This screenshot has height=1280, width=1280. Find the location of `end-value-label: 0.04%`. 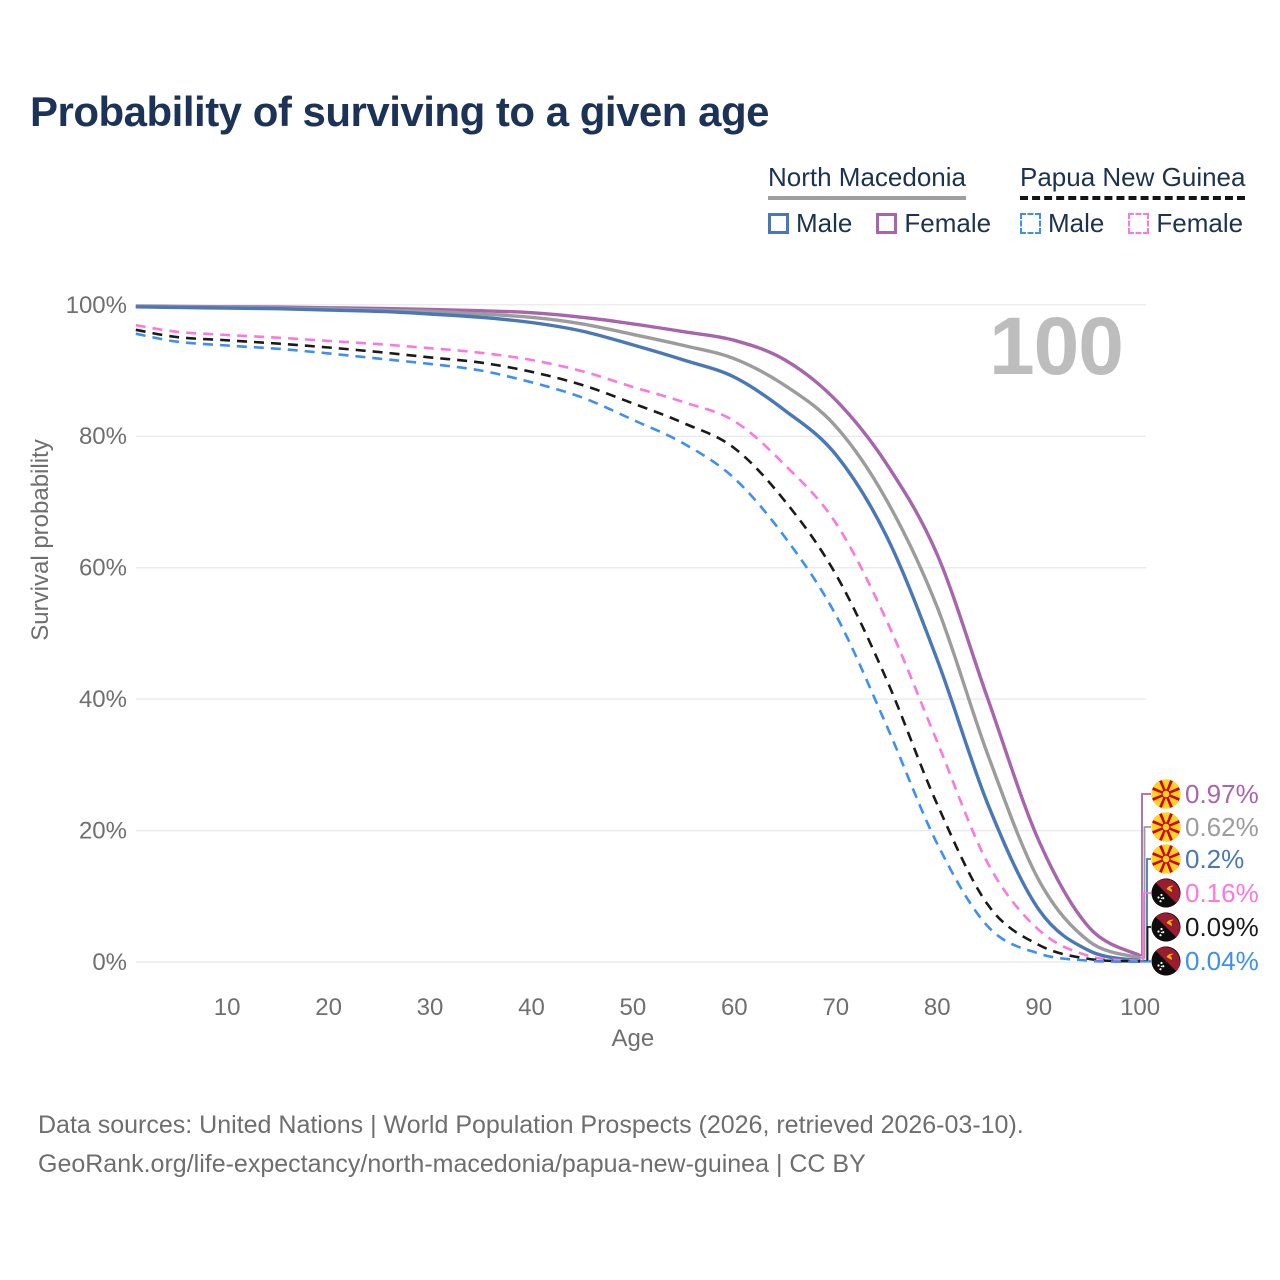

end-value-label: 0.04% is located at coordinates (1222, 961).